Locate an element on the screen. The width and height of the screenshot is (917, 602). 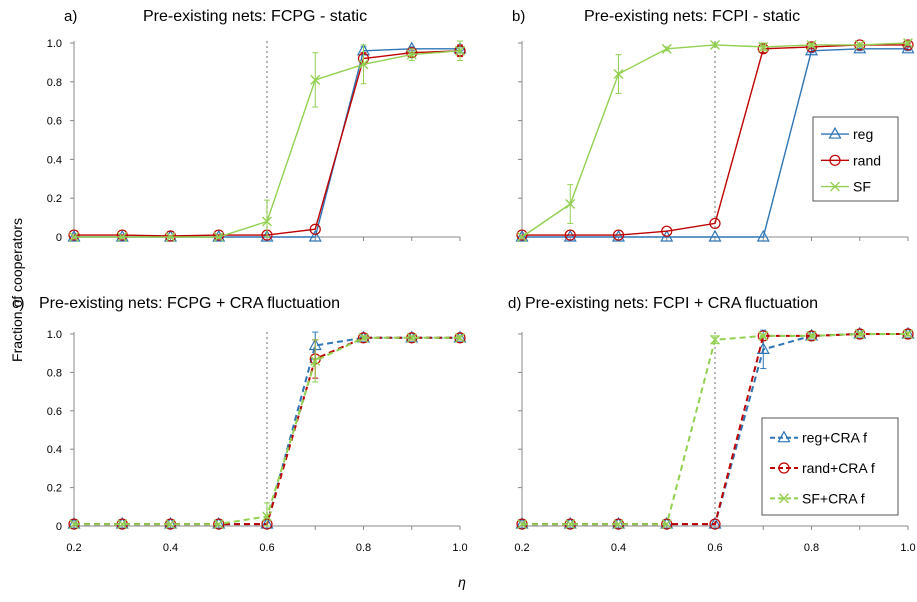
y-tick-label: 0.8 is located at coordinates (54, 83).